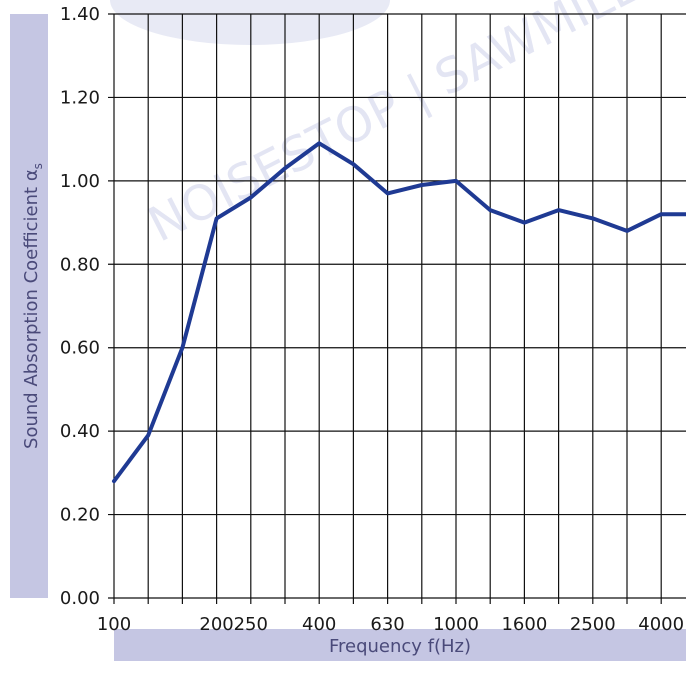  Describe the element at coordinates (661, 624) in the screenshot. I see `x-tick-label: 4000` at that location.